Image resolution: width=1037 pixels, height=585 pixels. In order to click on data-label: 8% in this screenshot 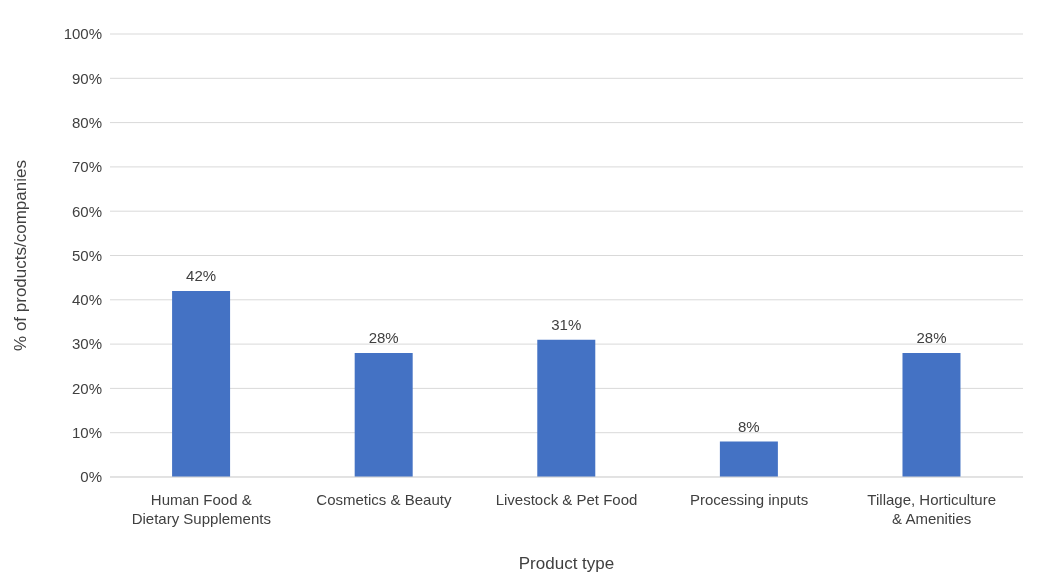, I will do `click(749, 426)`.